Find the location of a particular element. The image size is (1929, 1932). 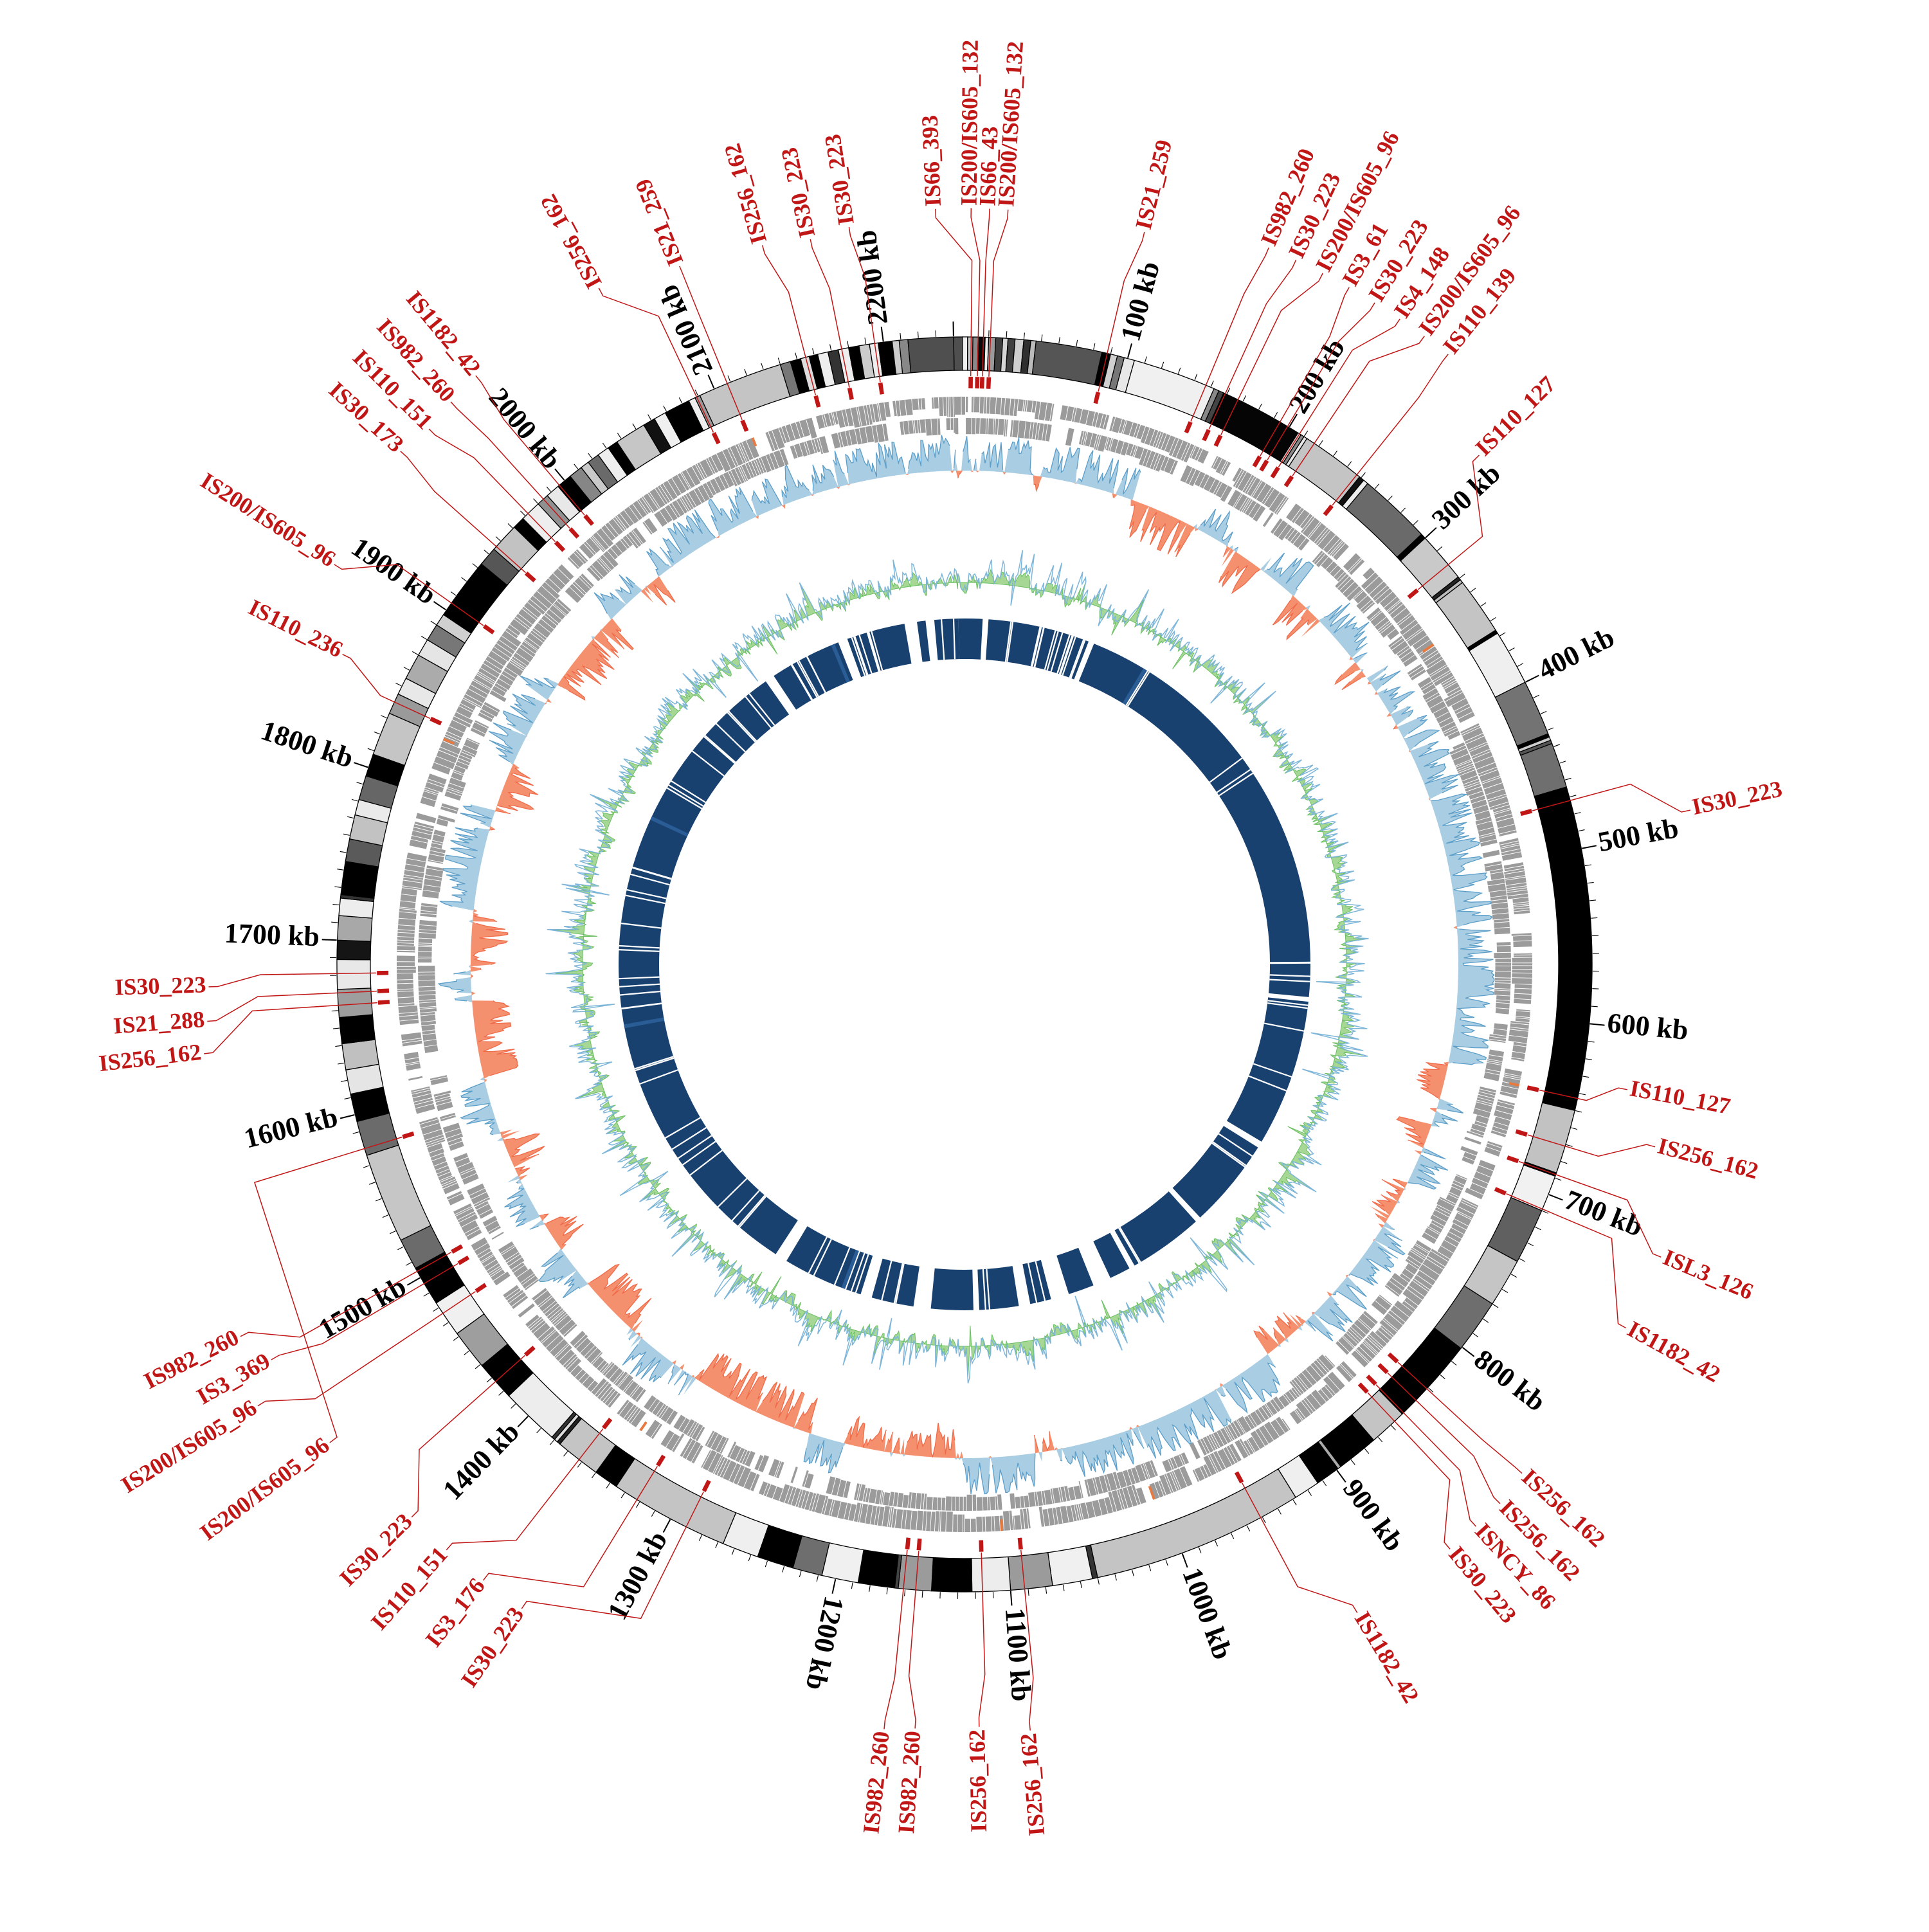

svg-text: 1700 kb is located at coordinates (272, 935).